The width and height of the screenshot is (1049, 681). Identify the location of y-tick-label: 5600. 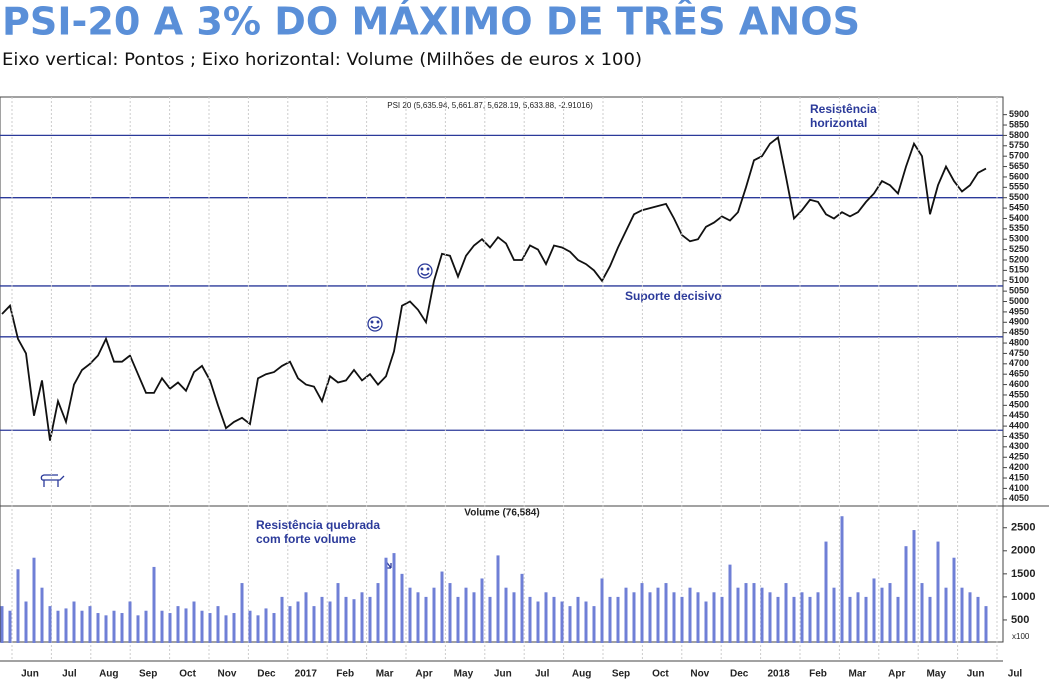
(1019, 176).